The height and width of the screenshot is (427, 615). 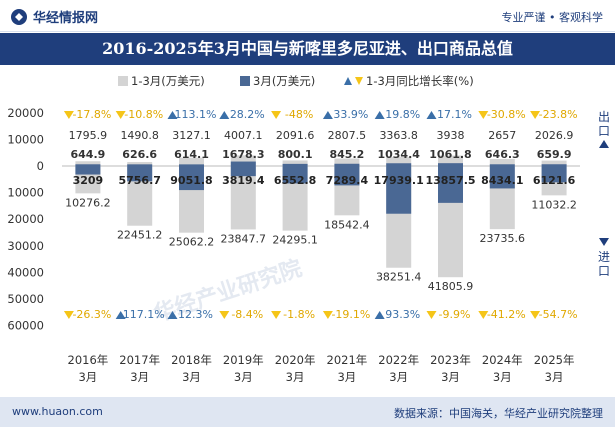 I want to click on export-growth-label: -48%, so click(x=299, y=114).